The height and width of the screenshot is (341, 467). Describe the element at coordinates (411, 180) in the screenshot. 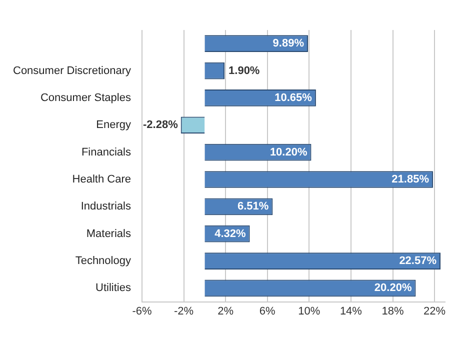

I see `data-label: 21.85%` at that location.